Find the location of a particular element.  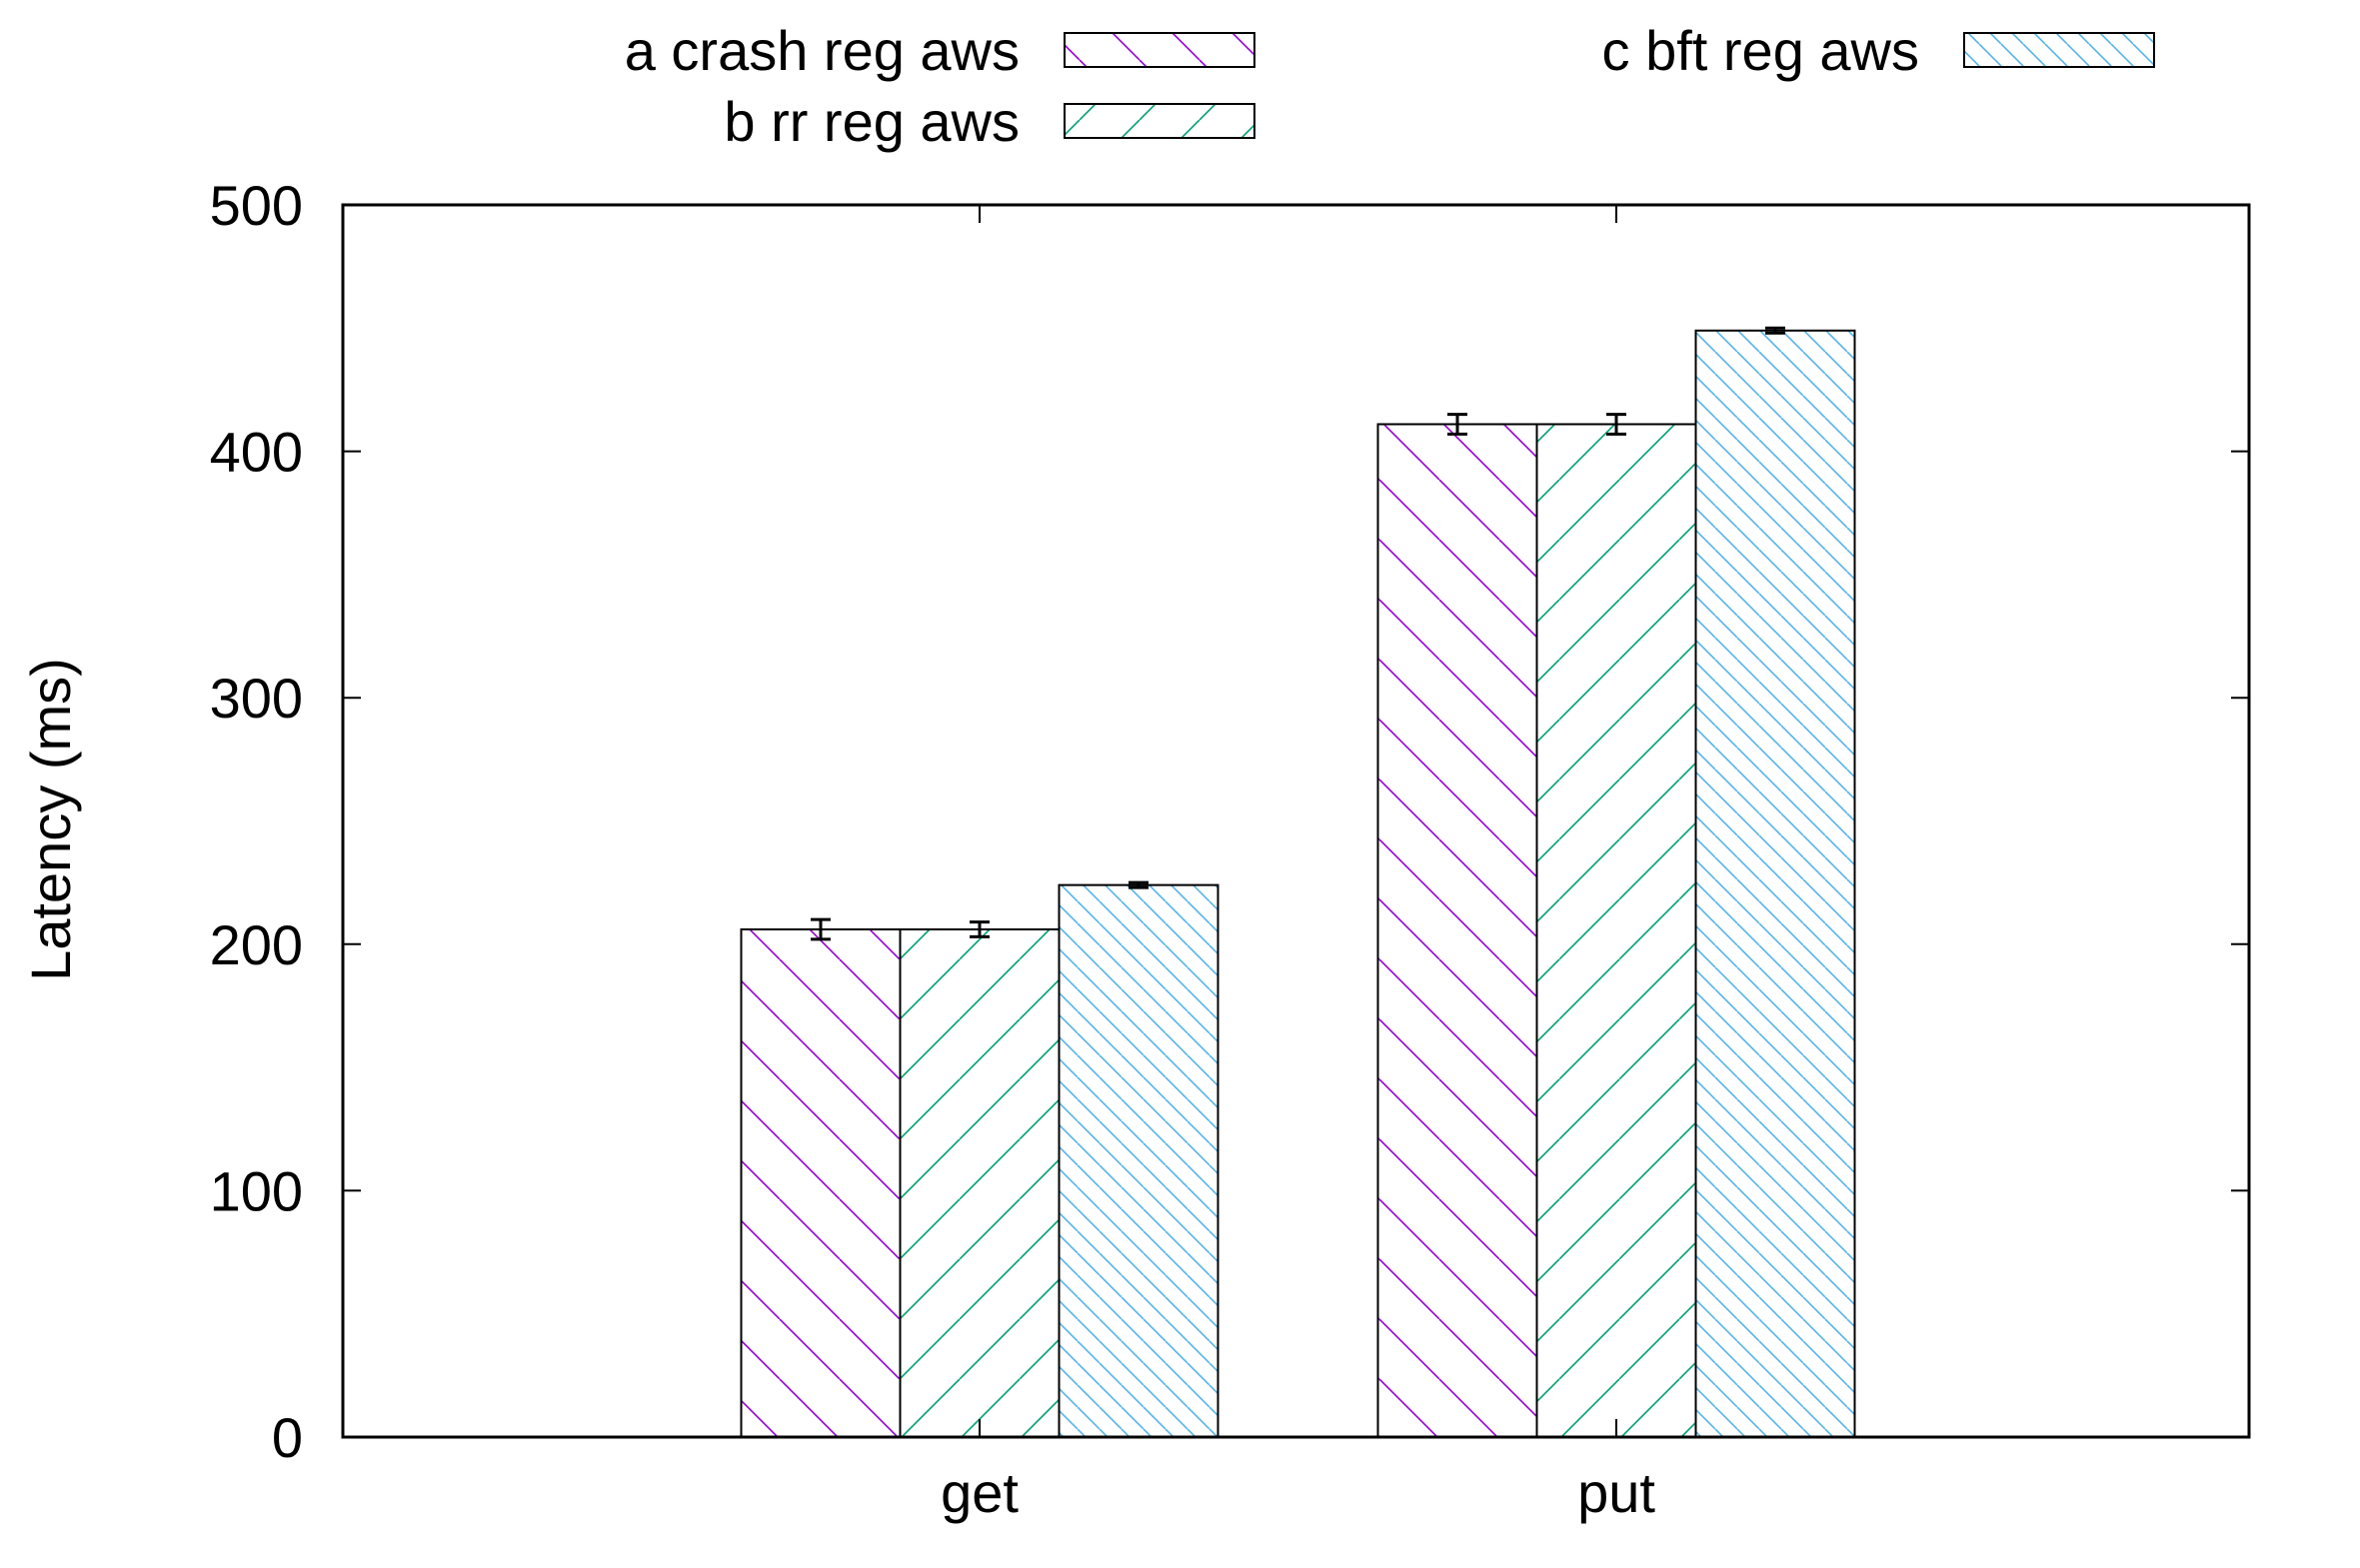

y-tick-label: 100 is located at coordinates (256, 1191).